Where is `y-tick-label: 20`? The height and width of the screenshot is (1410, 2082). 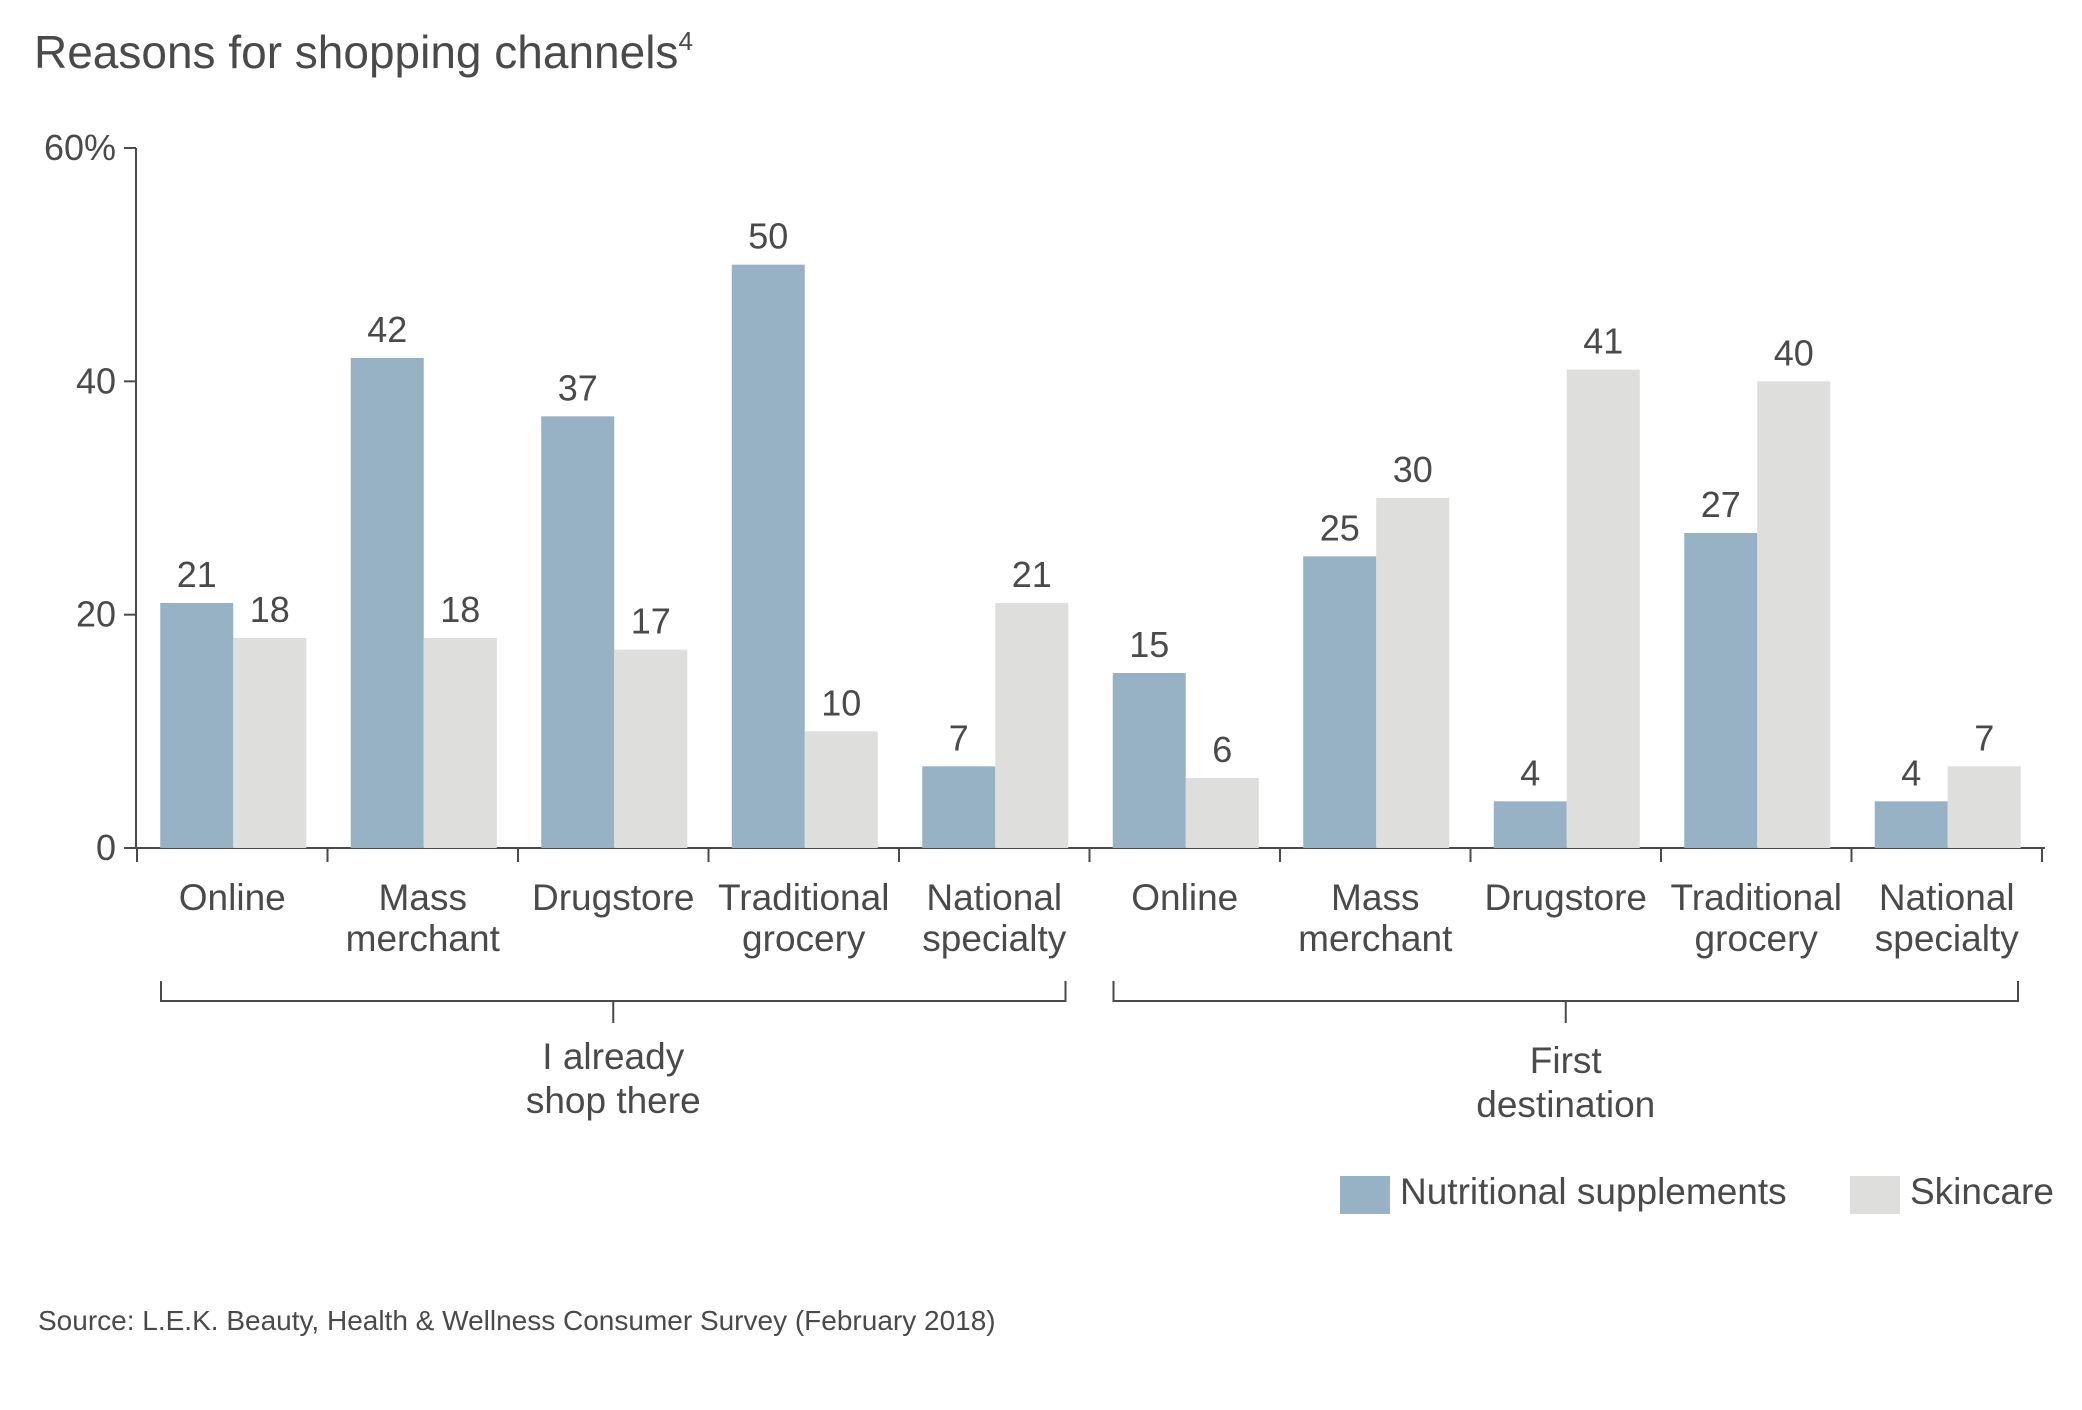 y-tick-label: 20 is located at coordinates (96, 614).